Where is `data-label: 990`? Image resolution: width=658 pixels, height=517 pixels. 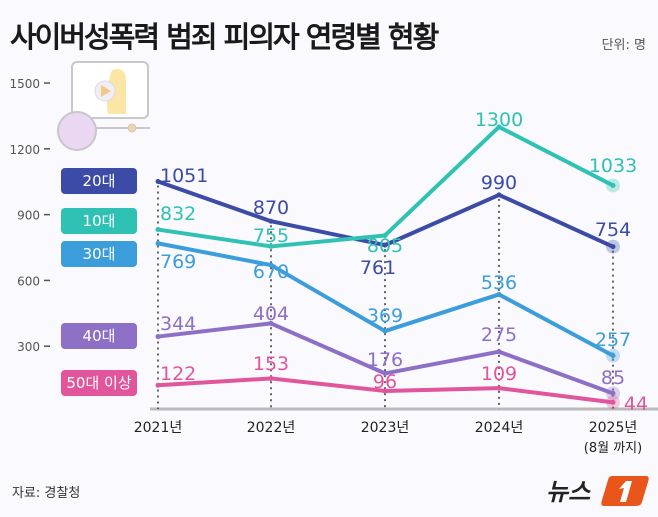
data-label: 990 is located at coordinates (499, 183).